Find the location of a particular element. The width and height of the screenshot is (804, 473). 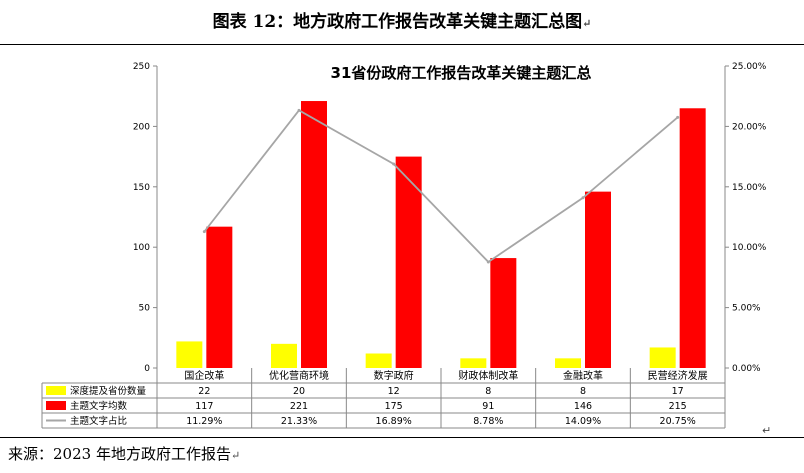

data-label: 146 is located at coordinates (583, 406).